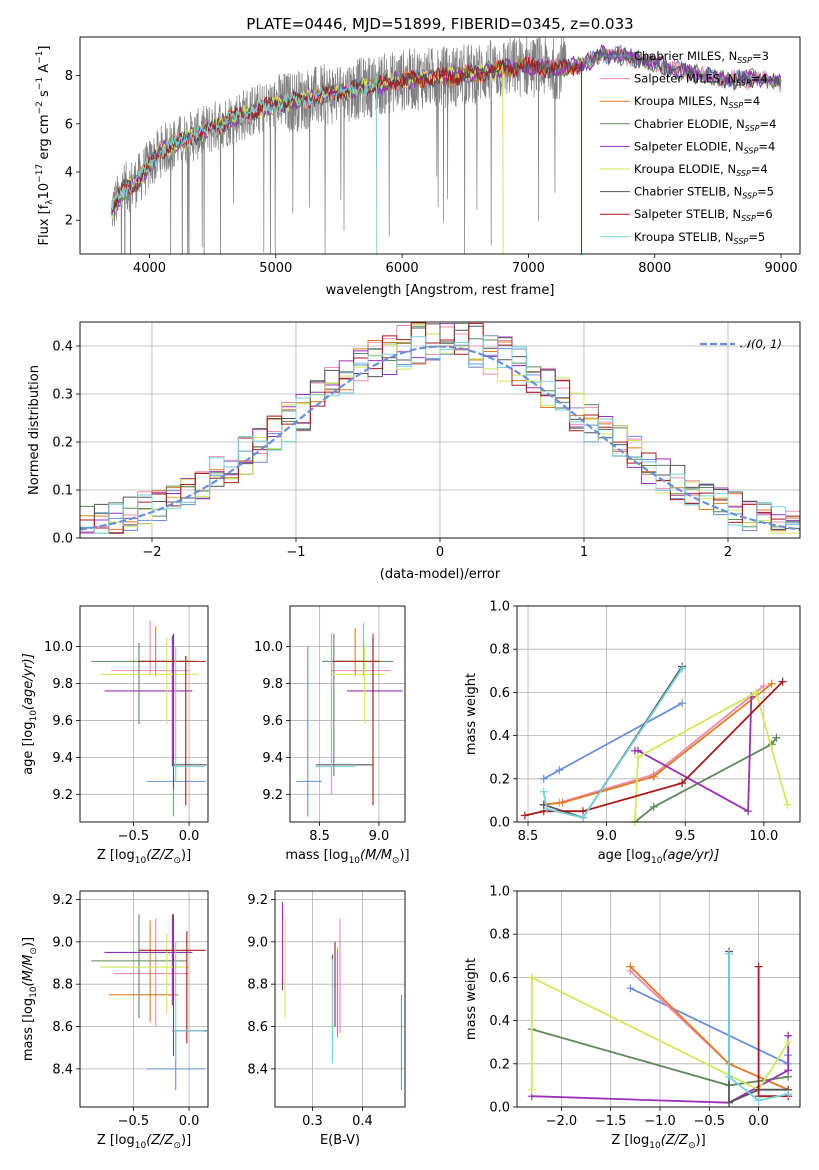 The image size is (819, 1170). I want to click on series-marker-salpeter_elodie, so click(788, 1070).